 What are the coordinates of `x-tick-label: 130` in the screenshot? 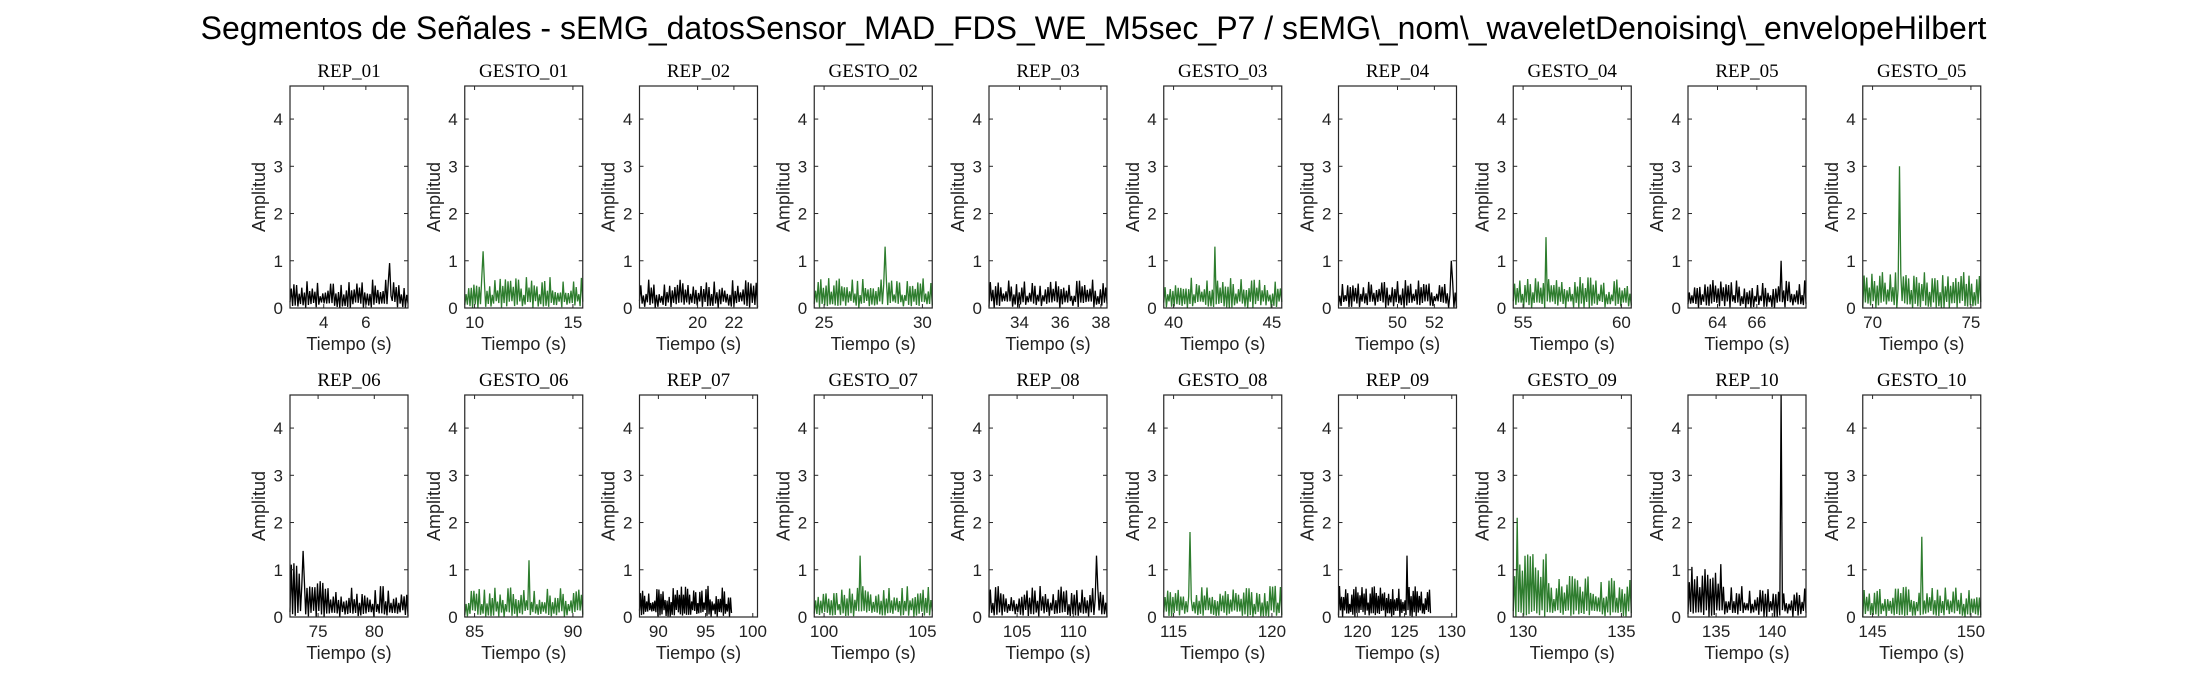 It's located at (1452, 631).